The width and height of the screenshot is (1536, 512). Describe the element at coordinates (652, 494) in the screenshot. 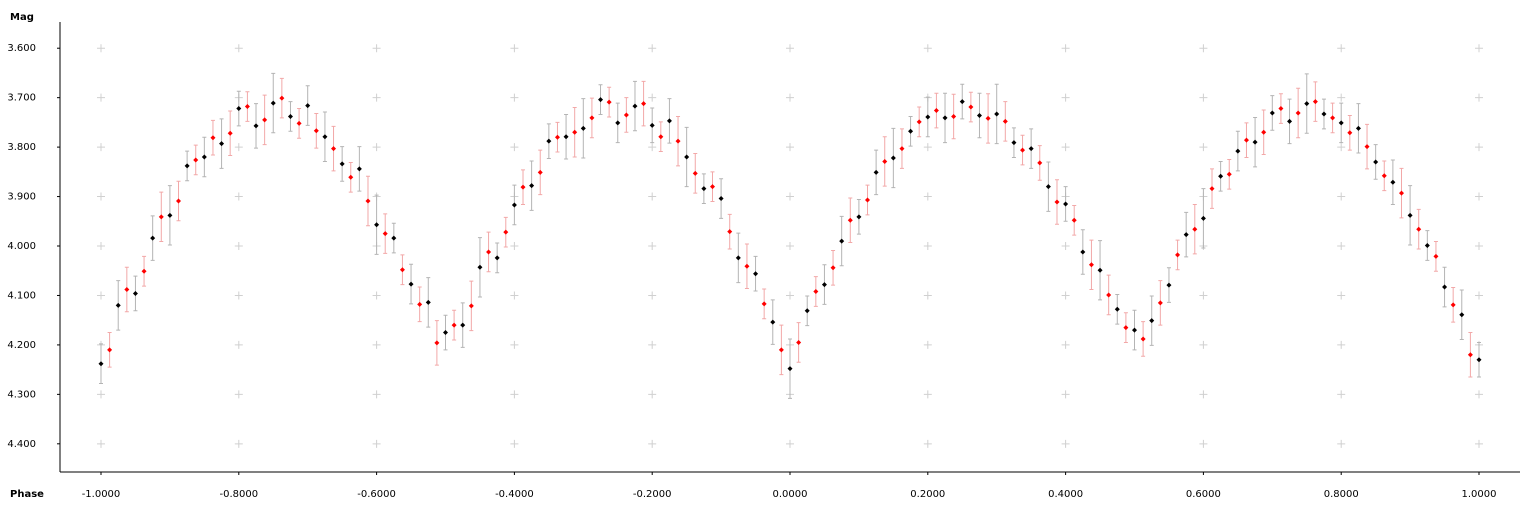

I see `x-tick-label: -0.2000` at that location.